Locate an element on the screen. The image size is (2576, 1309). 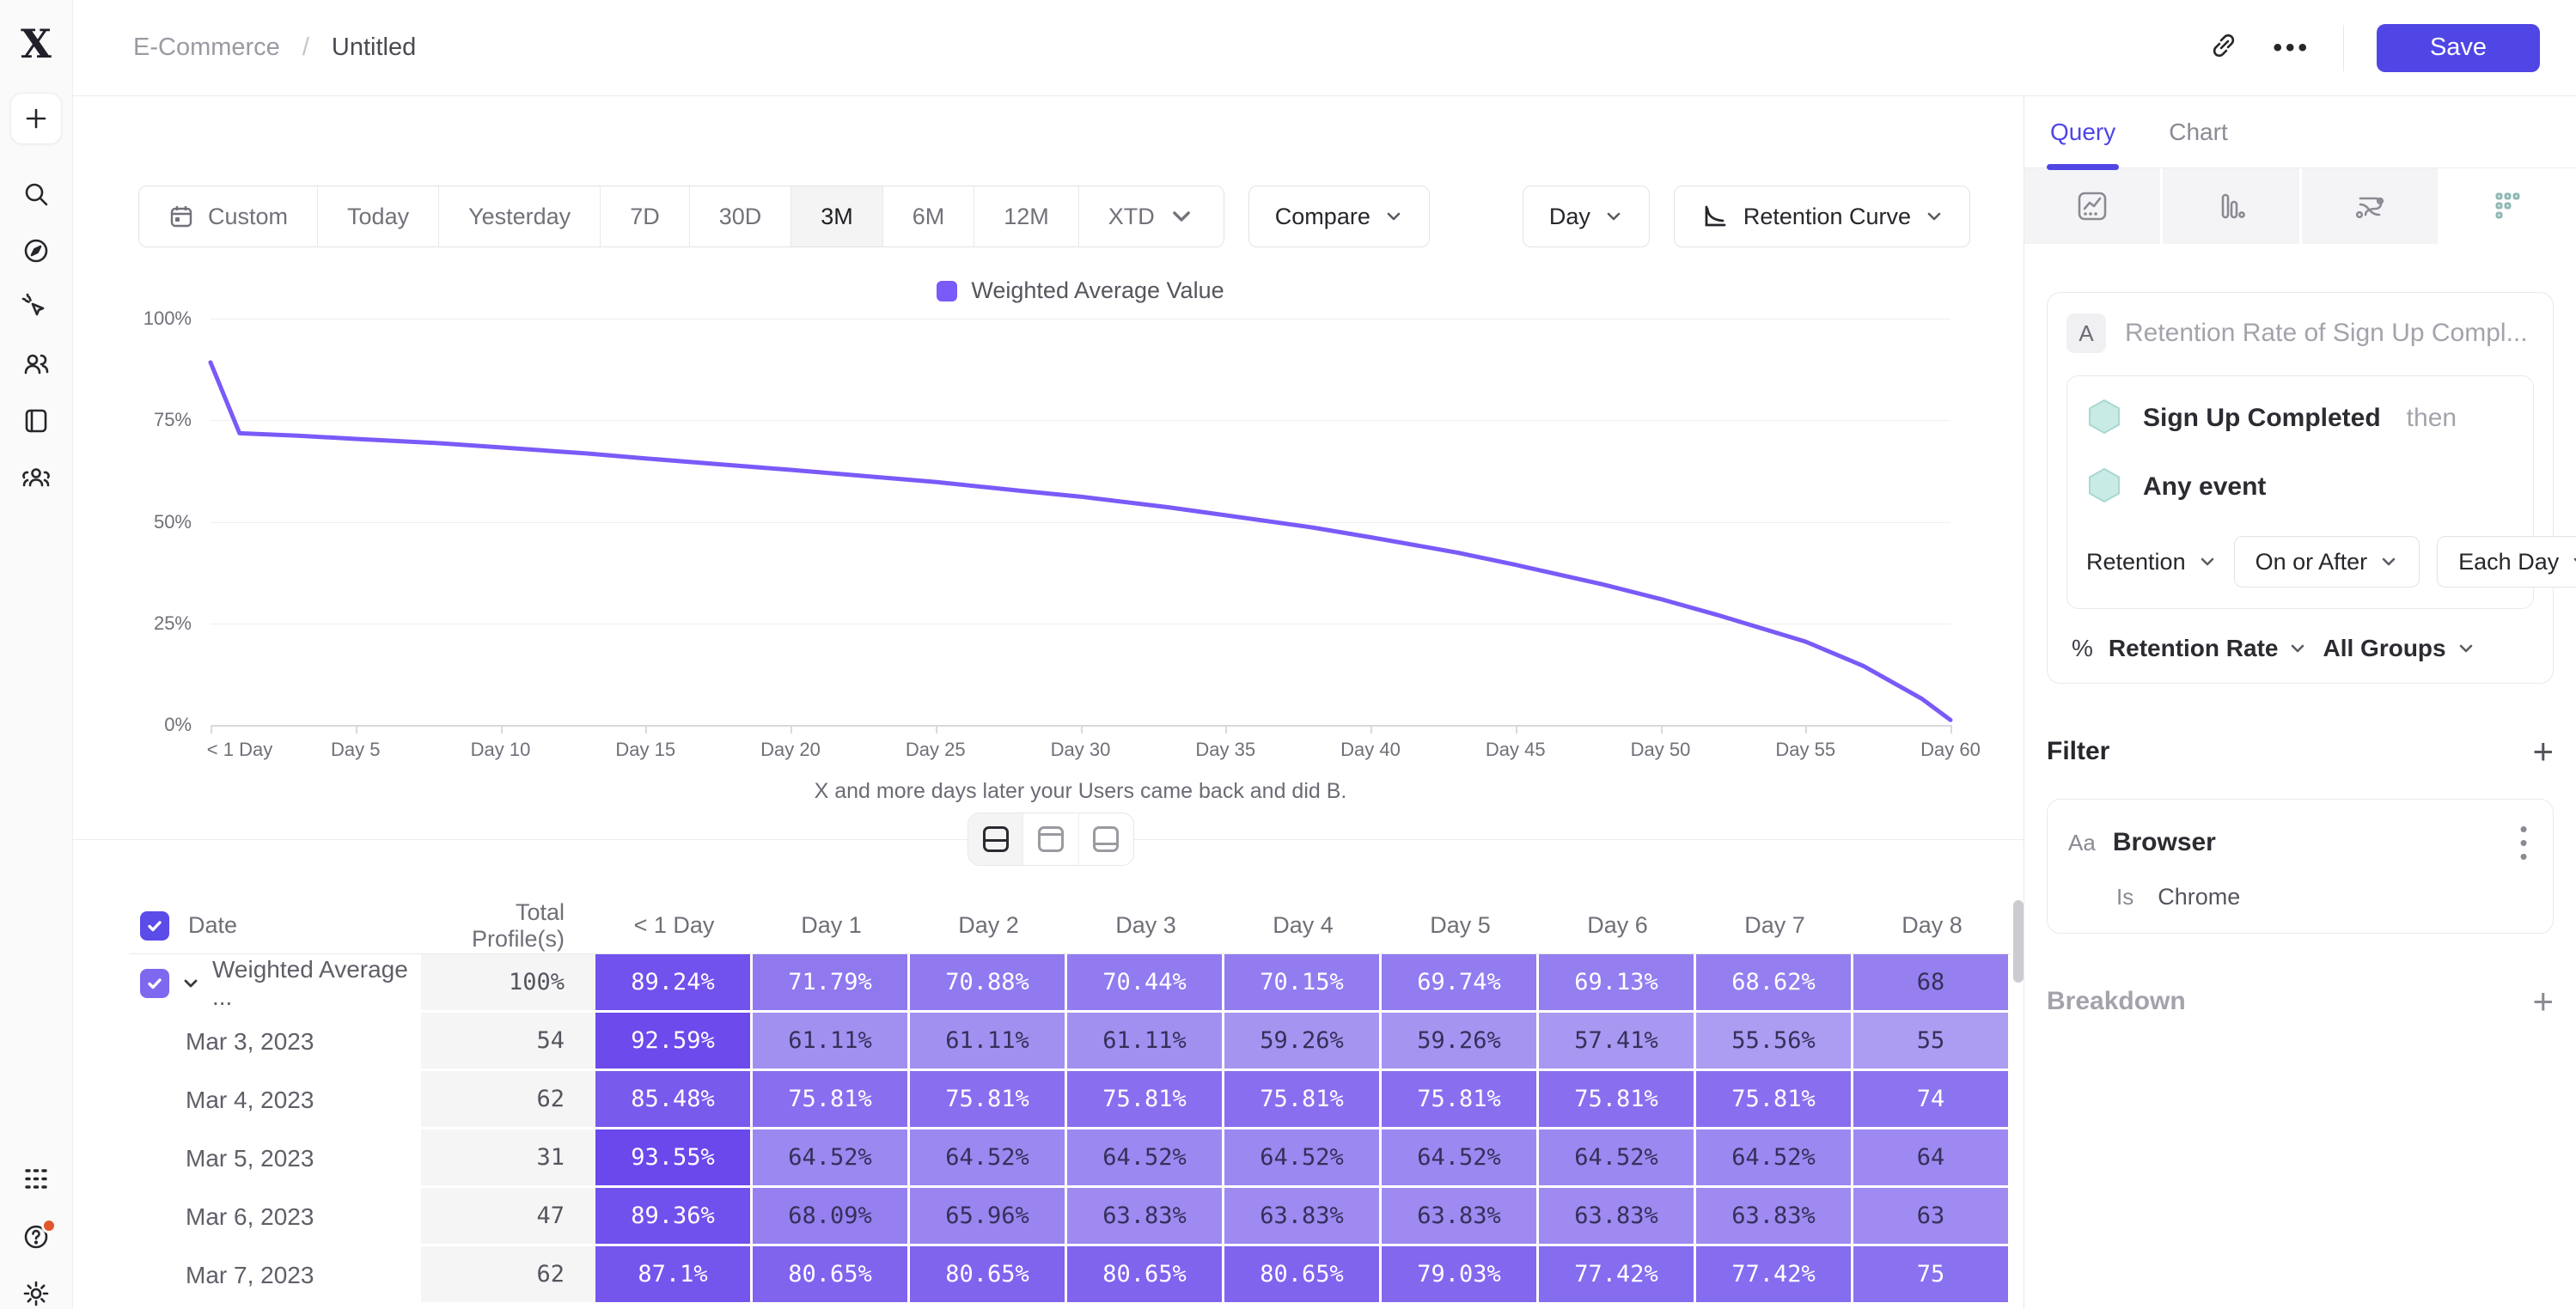
retention-cell: 68.62% is located at coordinates (1774, 983).